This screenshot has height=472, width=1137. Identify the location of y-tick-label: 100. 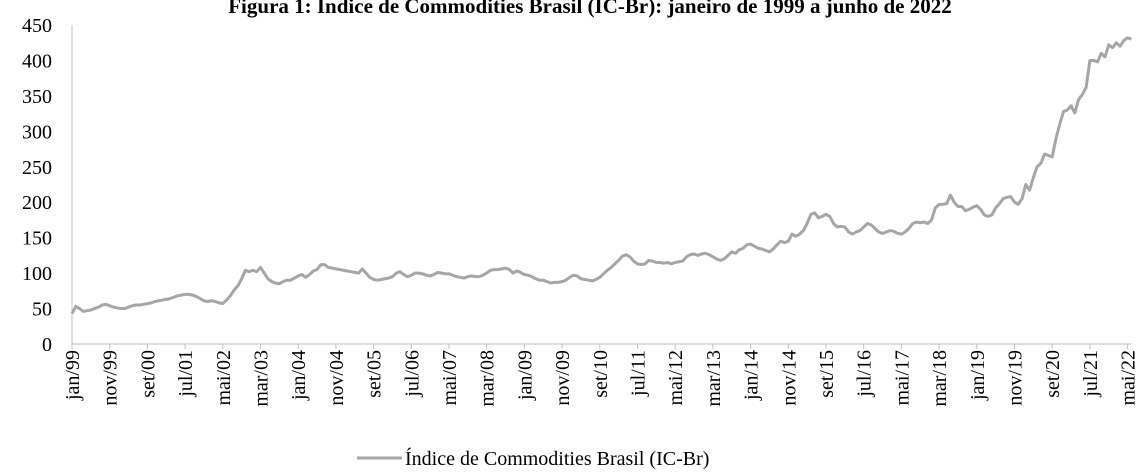
(37, 274).